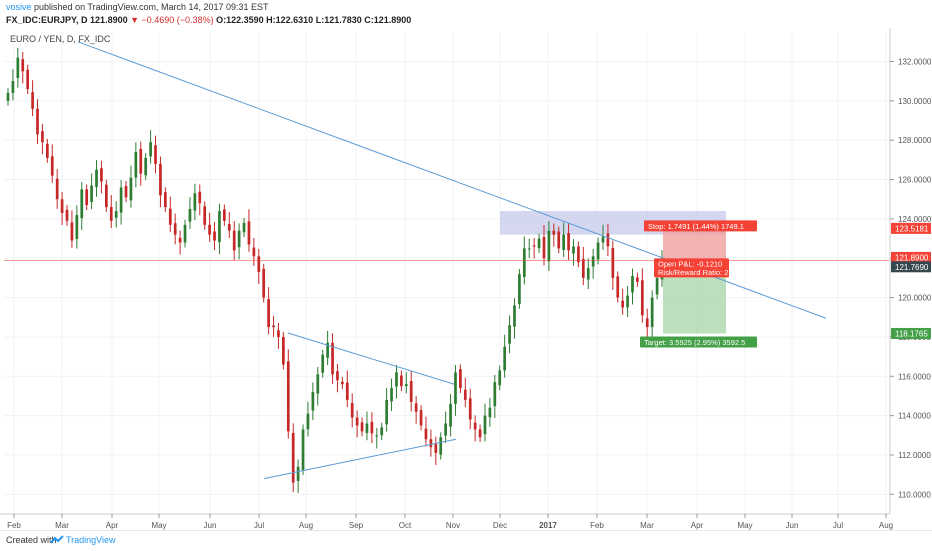  I want to click on triangle-lower-trendline, so click(360, 459).